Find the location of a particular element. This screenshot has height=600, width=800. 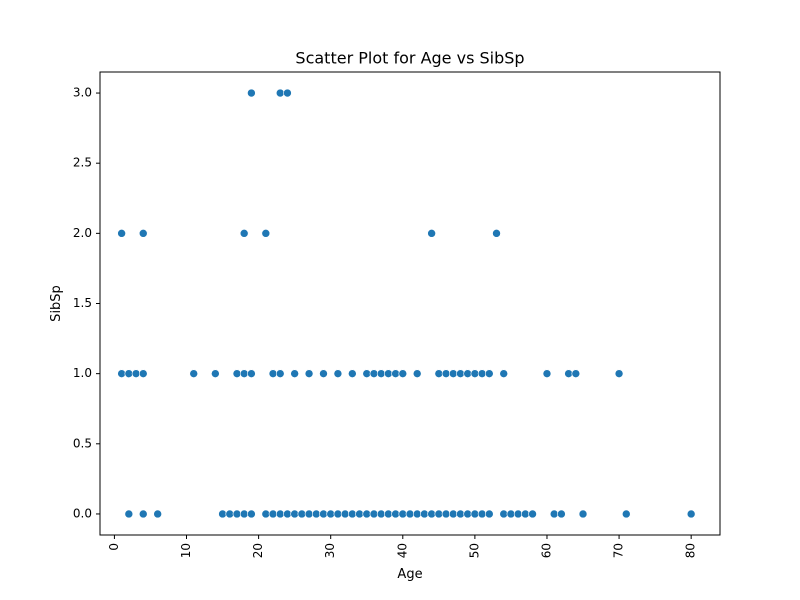

x-tick-label: 80 is located at coordinates (691, 550).